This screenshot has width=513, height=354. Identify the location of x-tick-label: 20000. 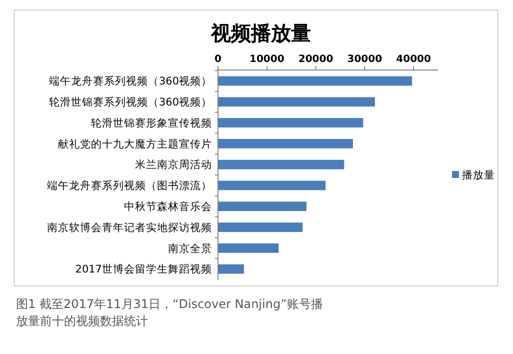
(316, 59).